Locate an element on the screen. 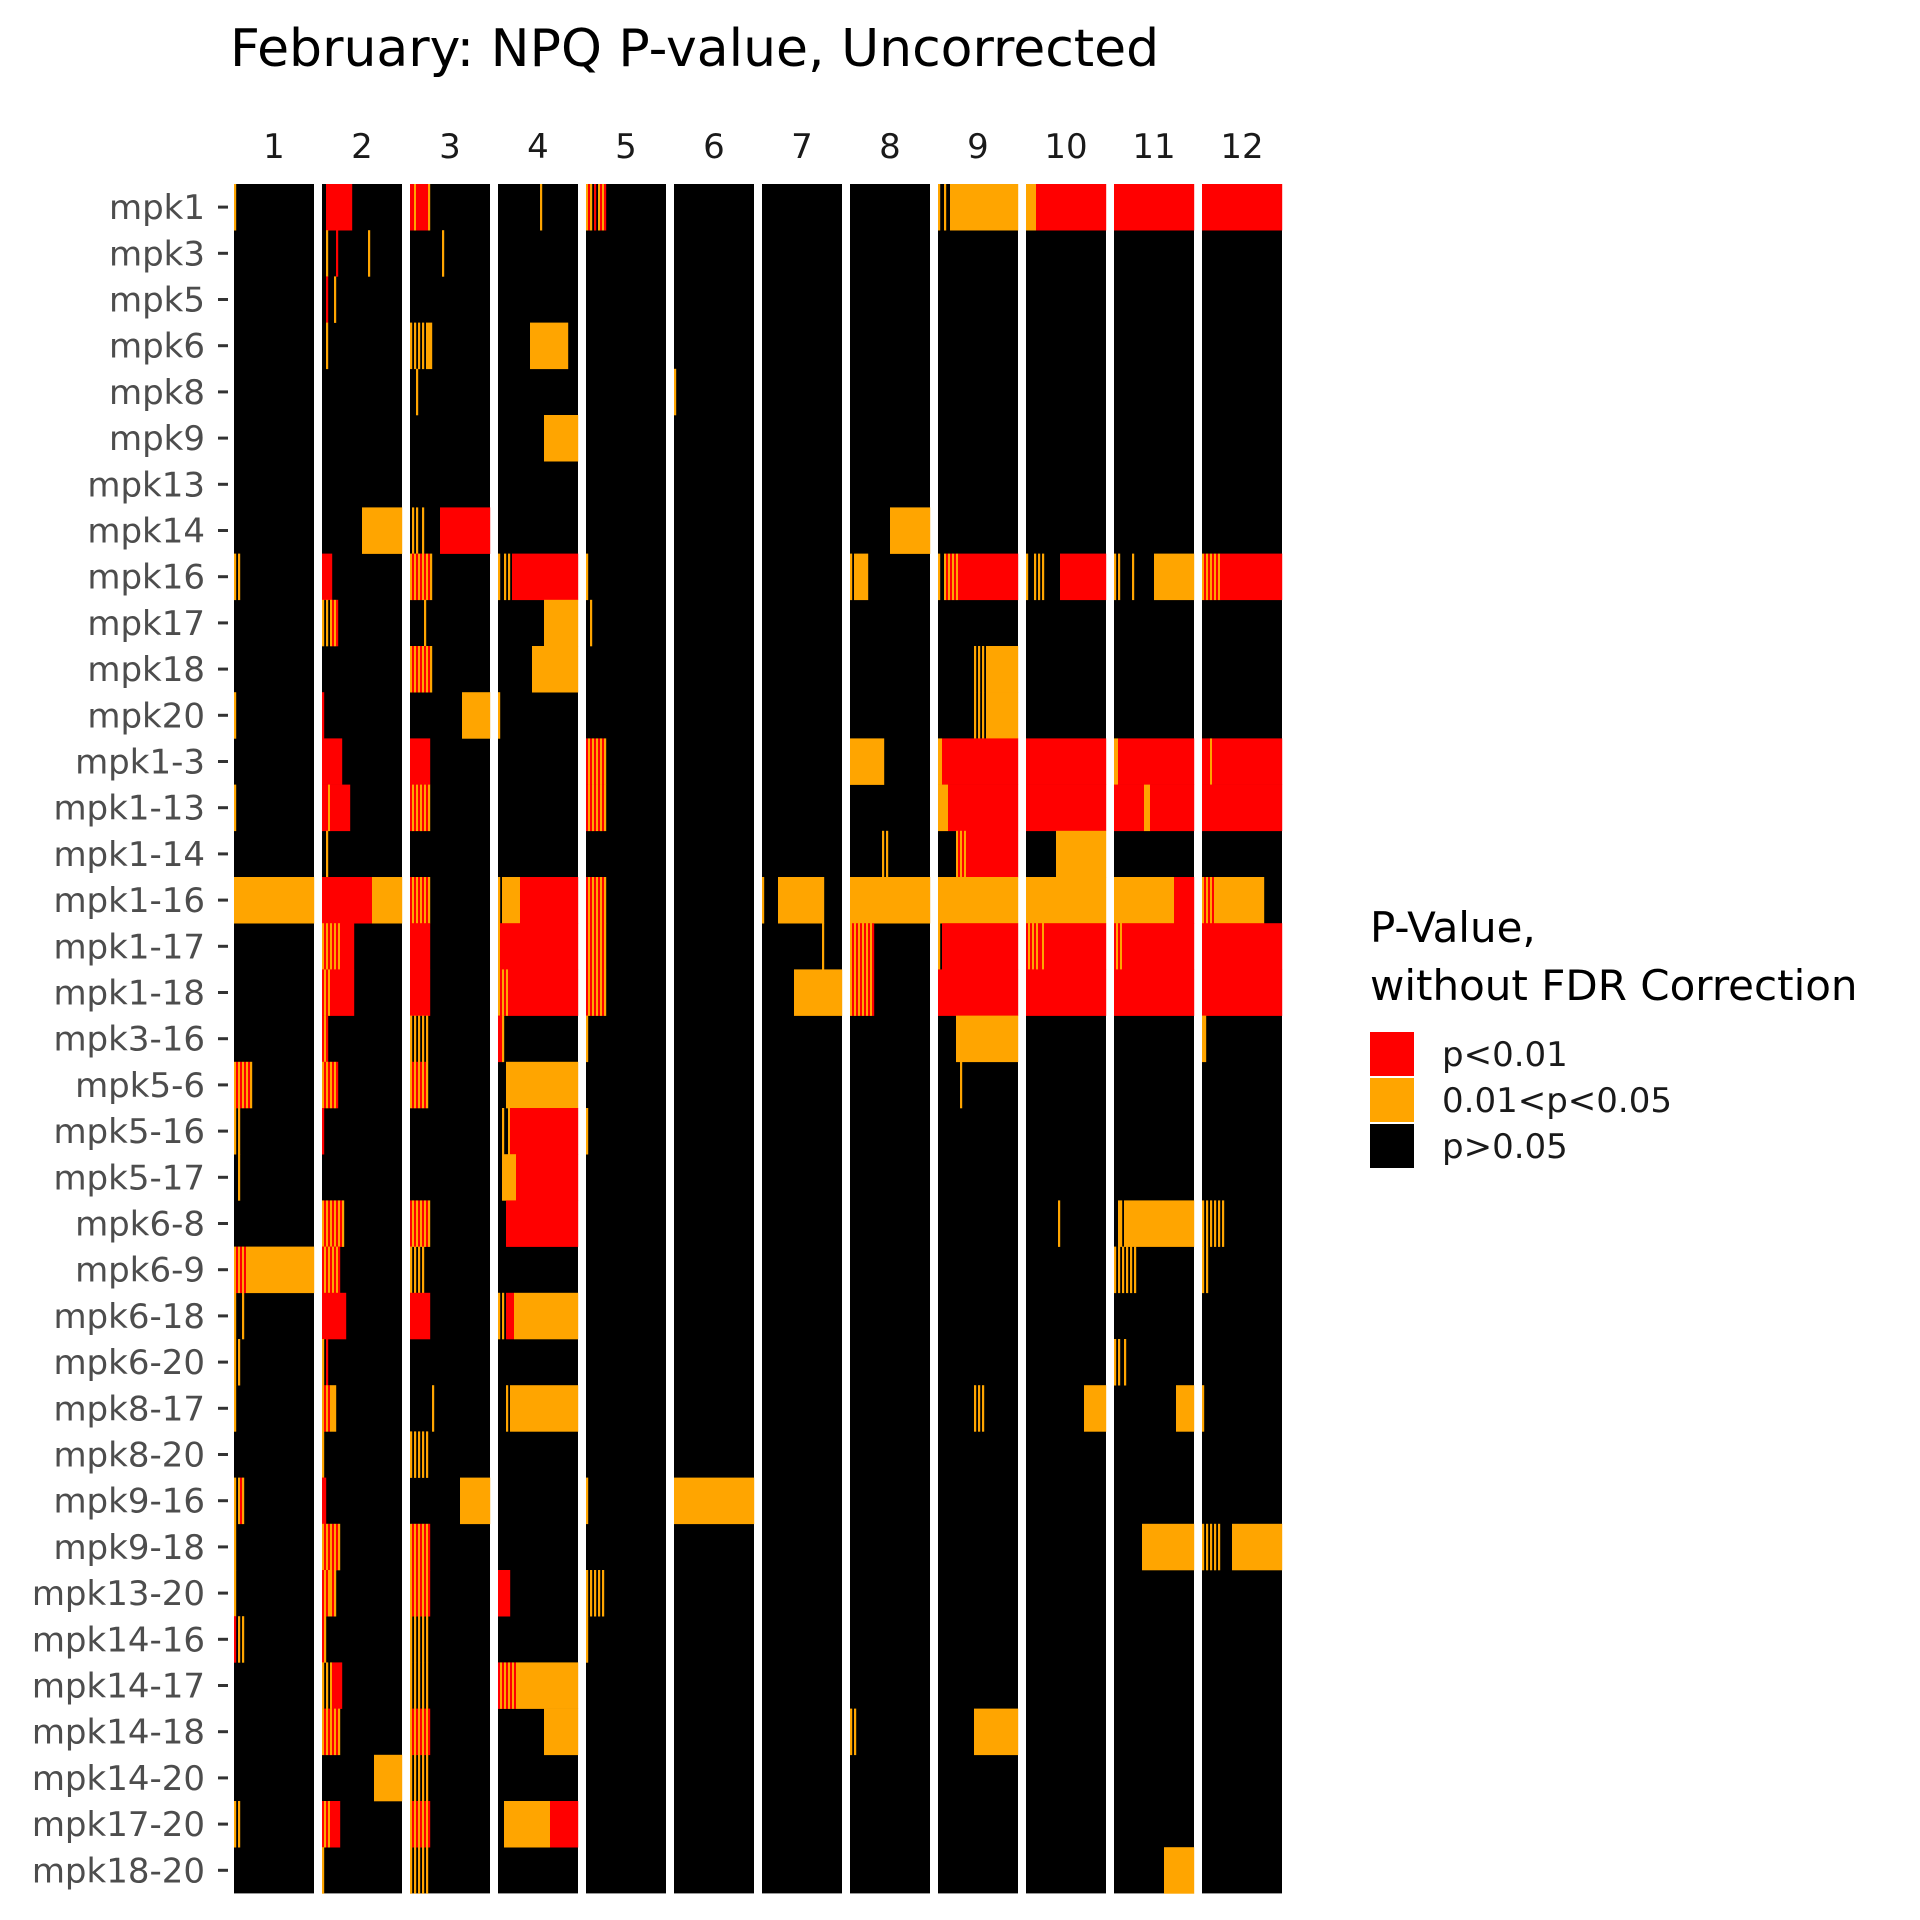  chart-title: February: NPQ P-value, Uncorrected is located at coordinates (694, 49).